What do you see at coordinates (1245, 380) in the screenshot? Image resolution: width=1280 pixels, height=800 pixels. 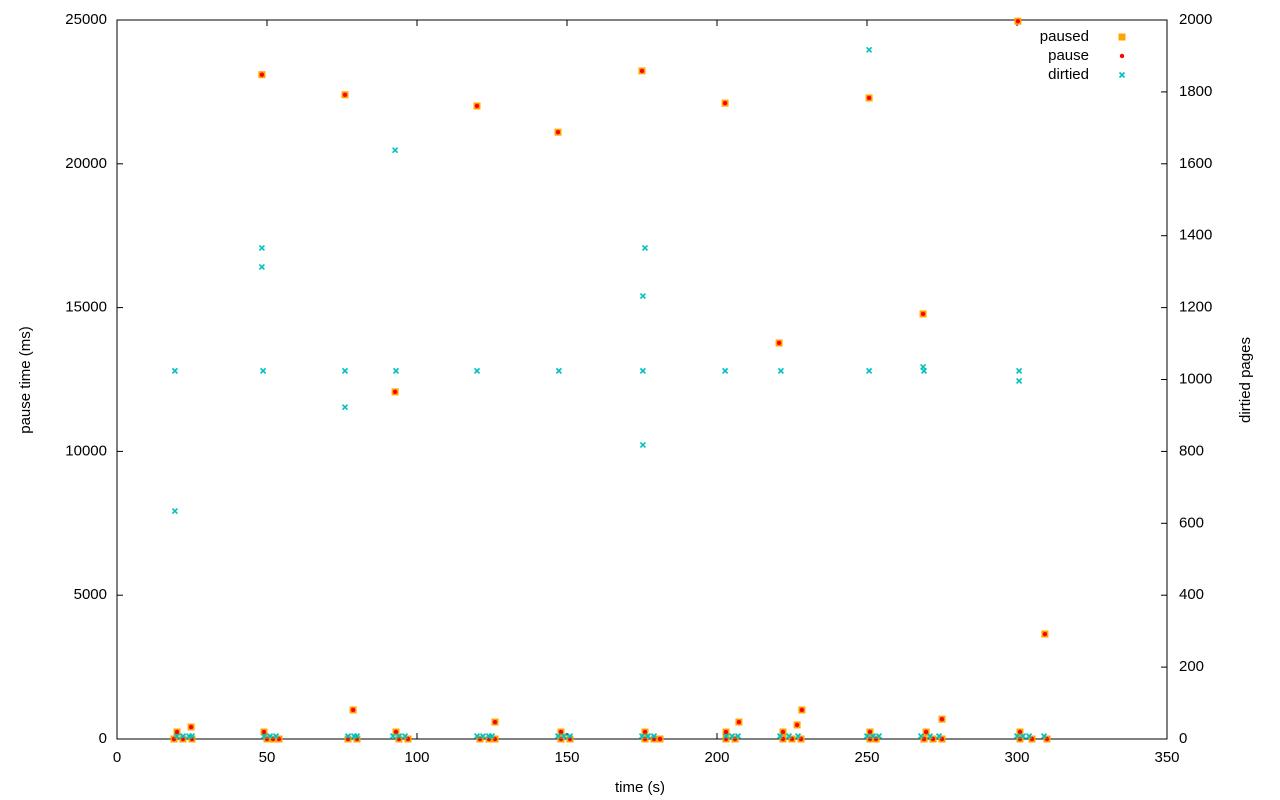 I see `y2-axis-label: dirtied pages` at bounding box center [1245, 380].